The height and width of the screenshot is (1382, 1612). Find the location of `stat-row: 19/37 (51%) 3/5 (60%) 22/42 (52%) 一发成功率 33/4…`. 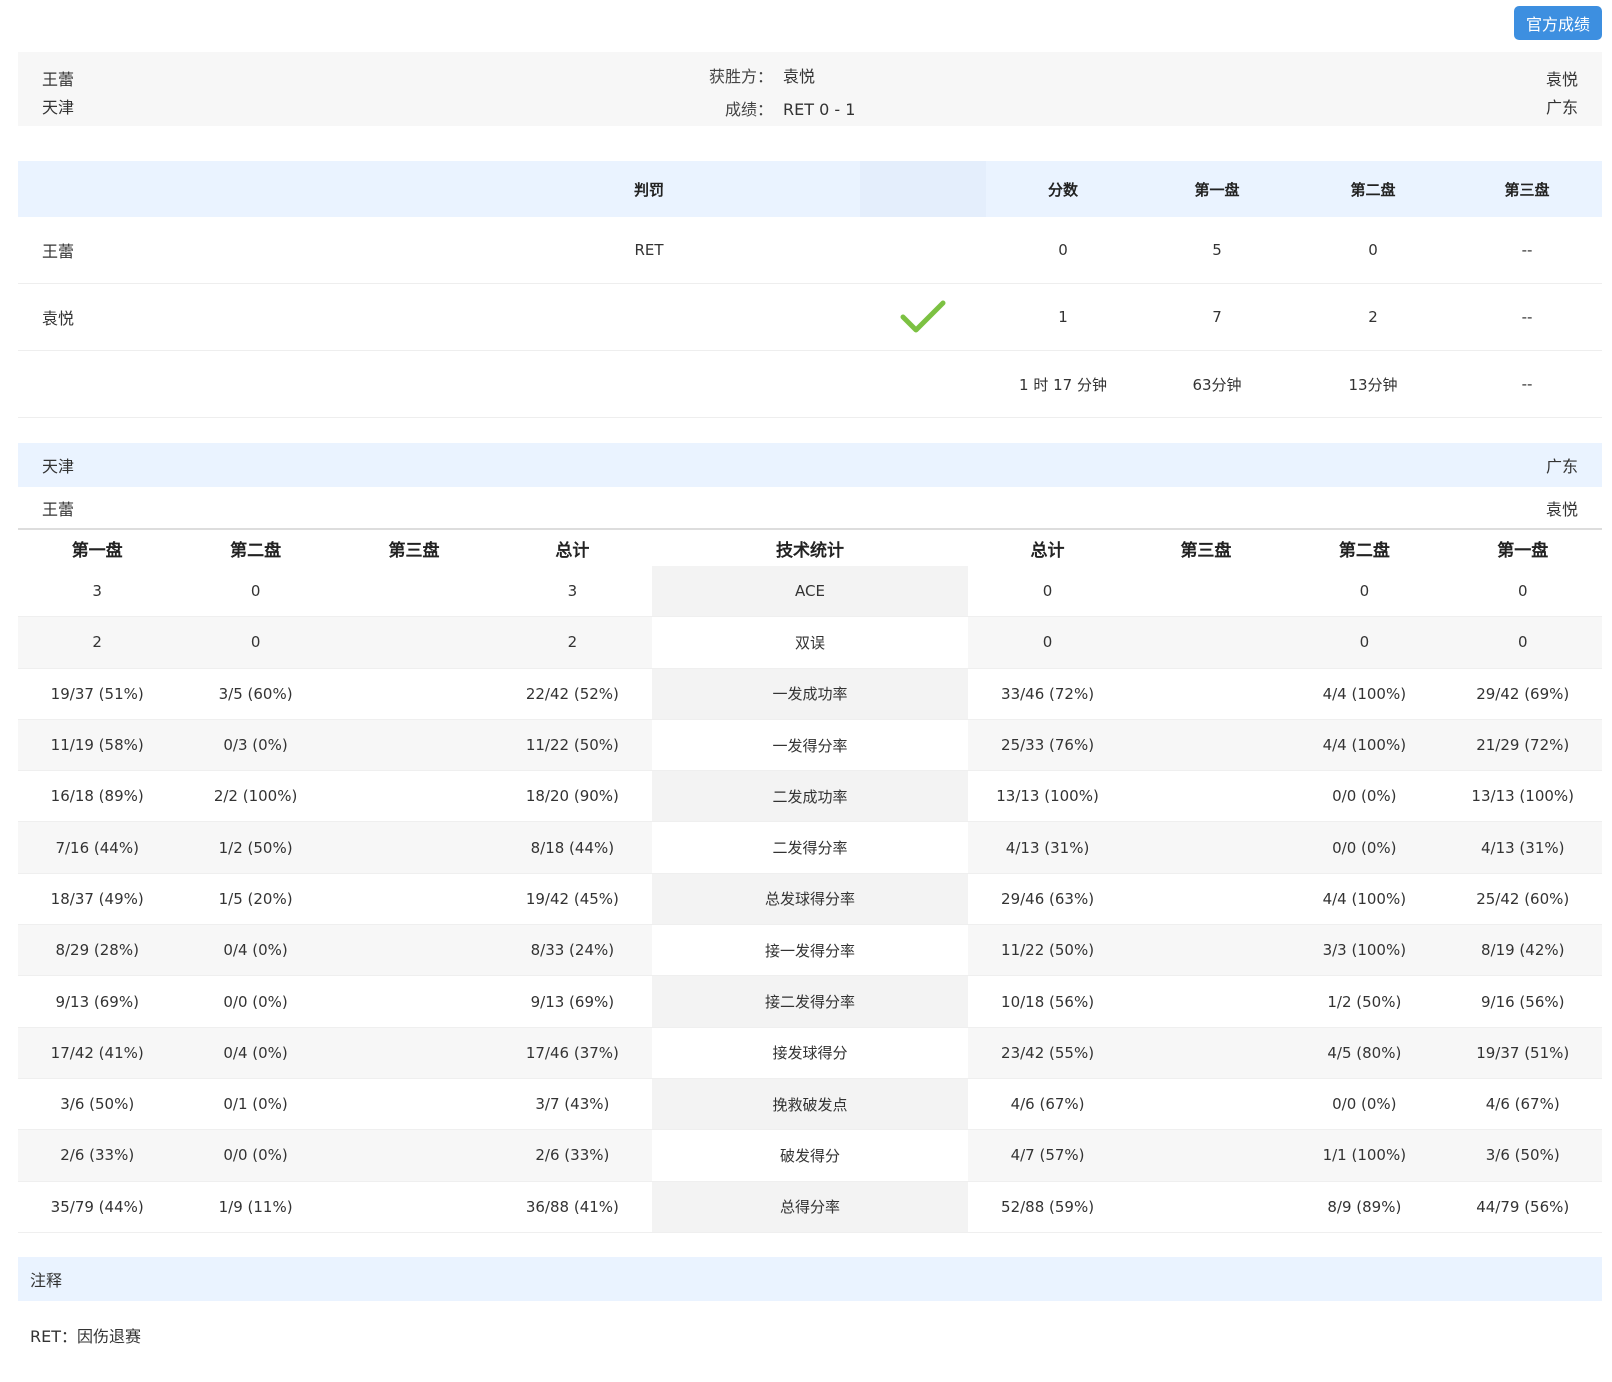

stat-row: 19/37 (51%) 3/5 (60%) 22/42 (52%) 一发成功率 33/4… is located at coordinates (810, 694).